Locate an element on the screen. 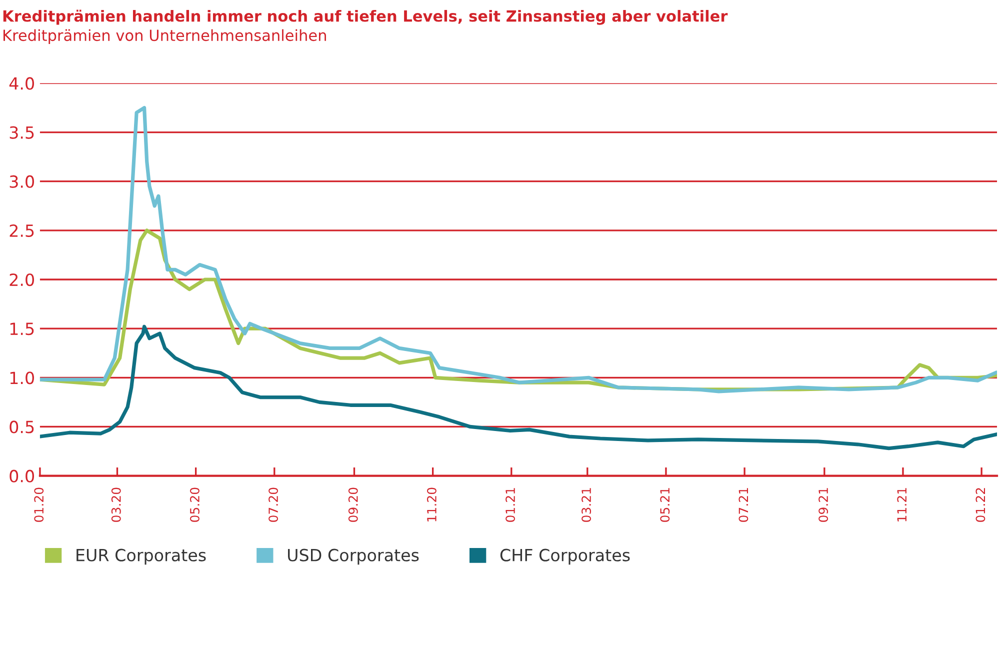 Image resolution: width=999 pixels, height=650 pixels. chart-subtitle: Kreditprämien von Unternehmensanleihen is located at coordinates (164, 36).